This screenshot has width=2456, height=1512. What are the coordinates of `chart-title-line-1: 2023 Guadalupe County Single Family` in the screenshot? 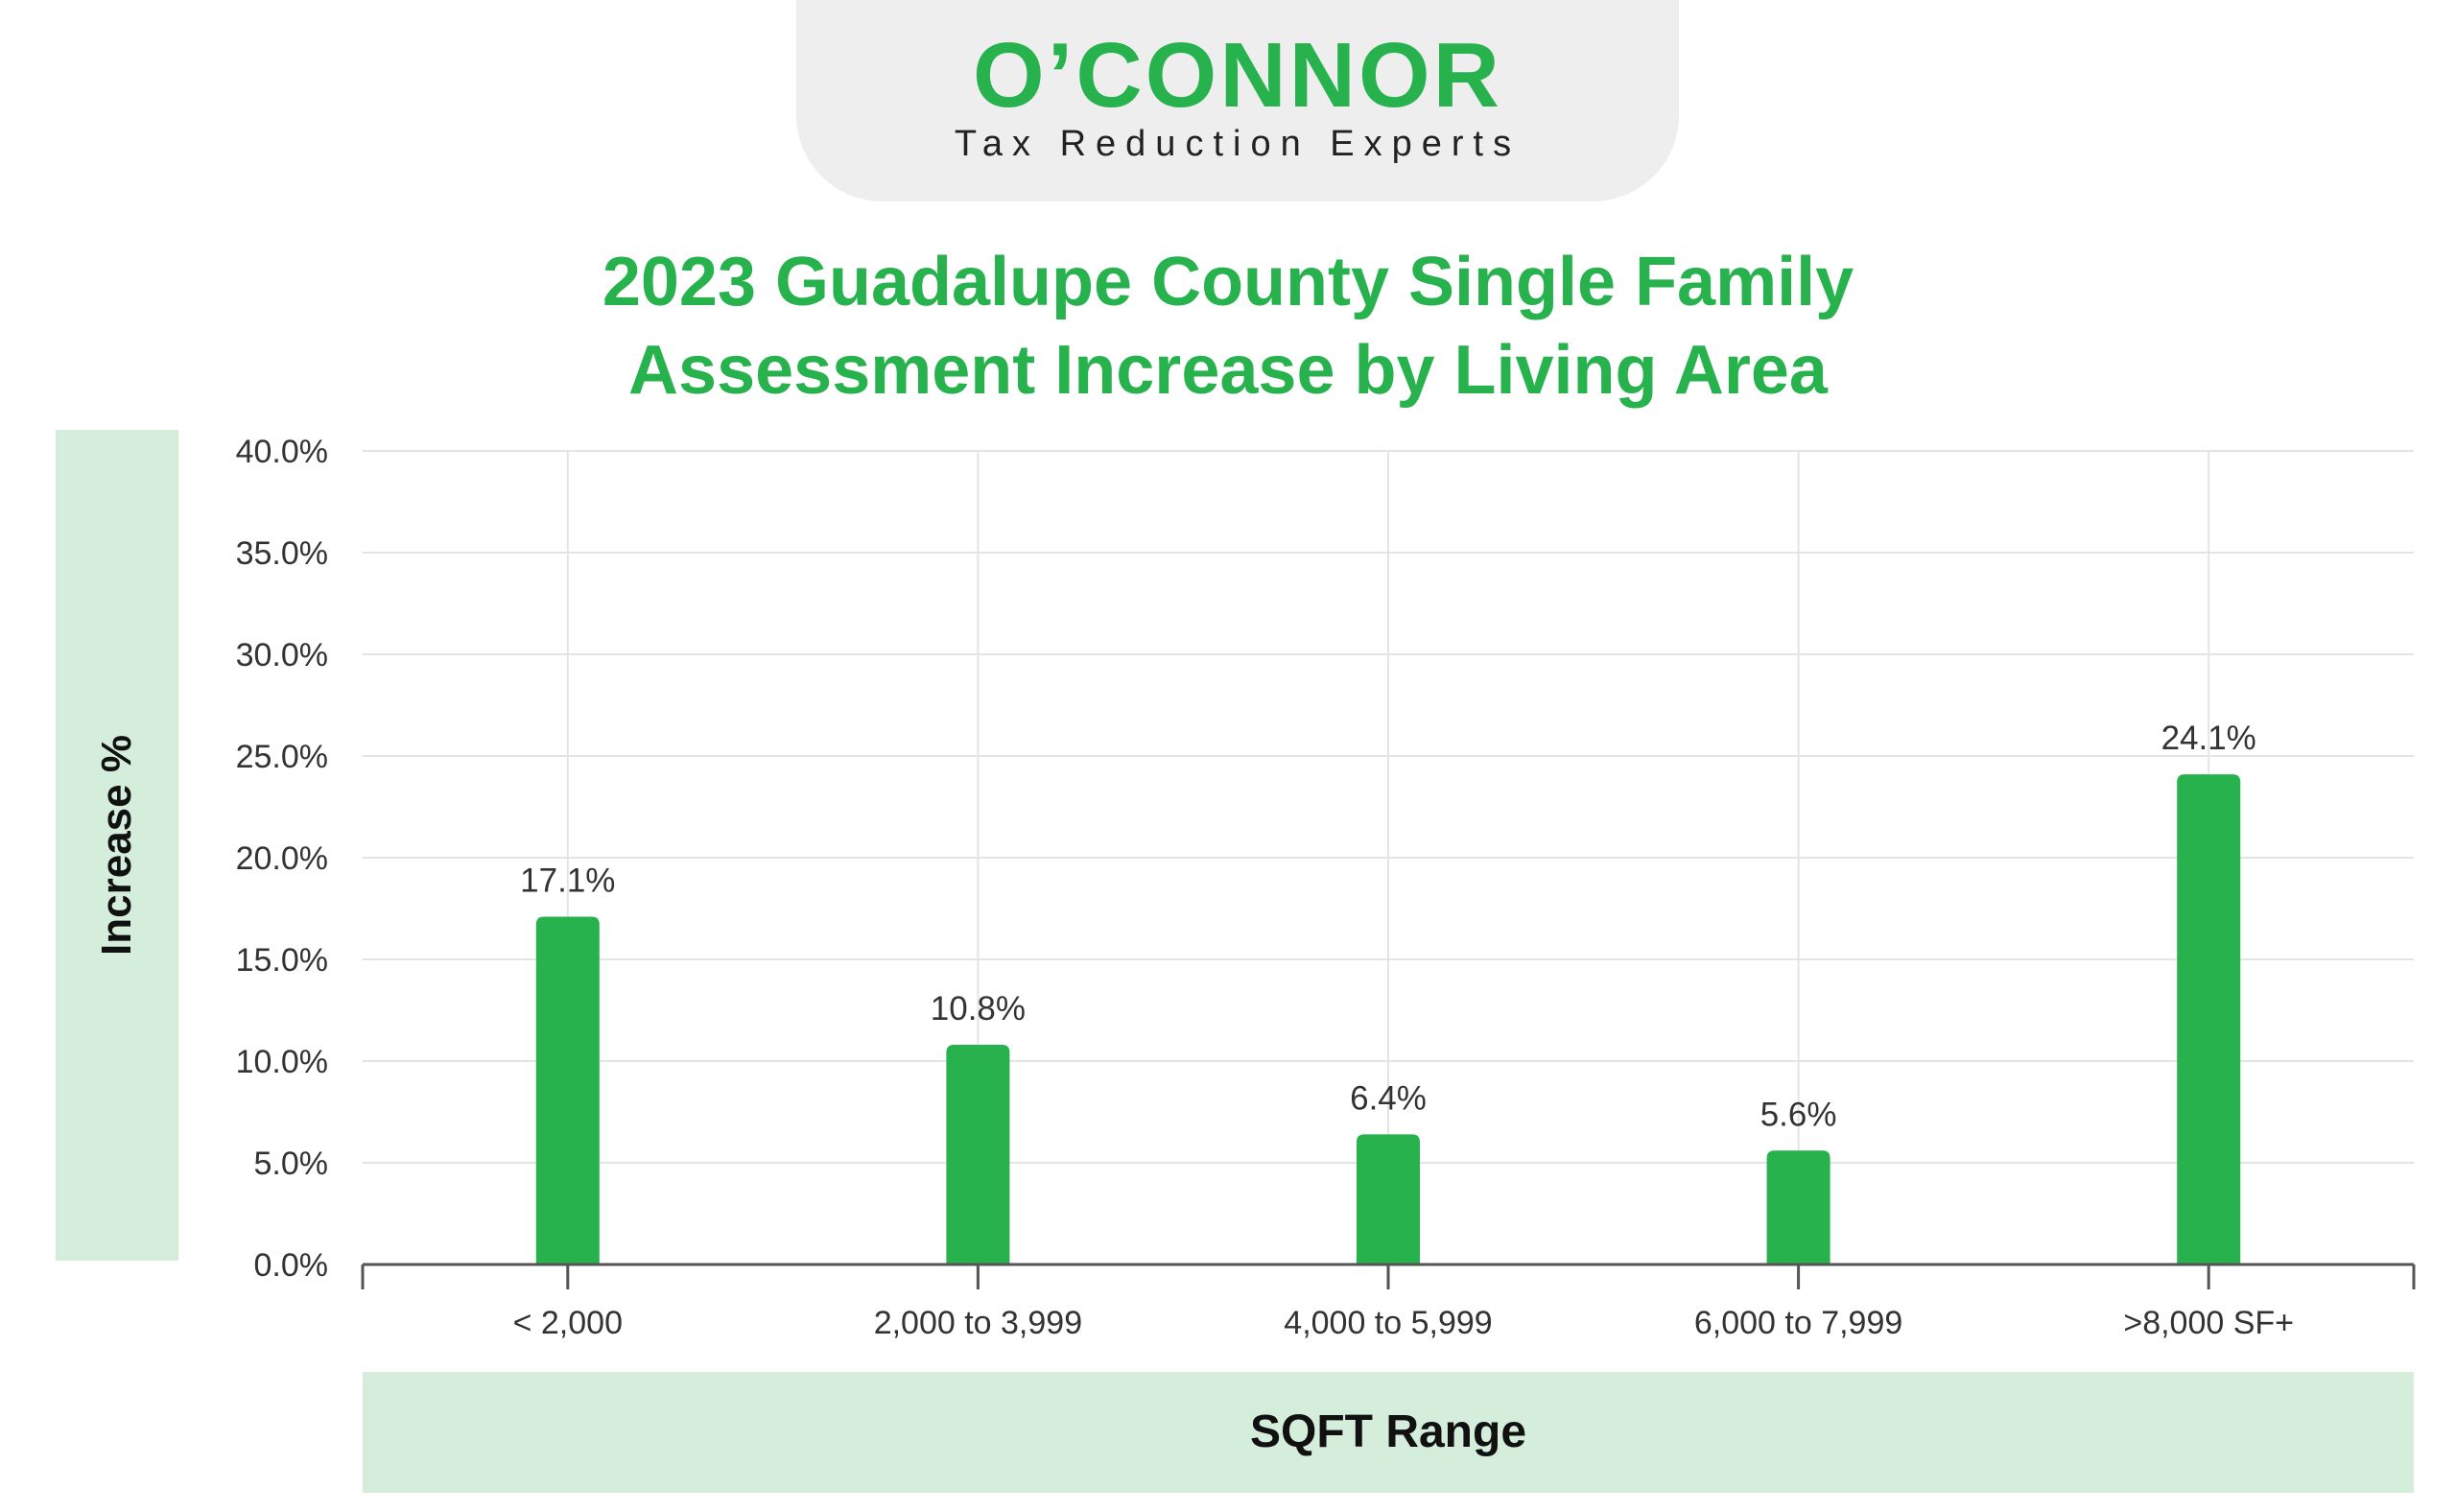 It's located at (1228, 282).